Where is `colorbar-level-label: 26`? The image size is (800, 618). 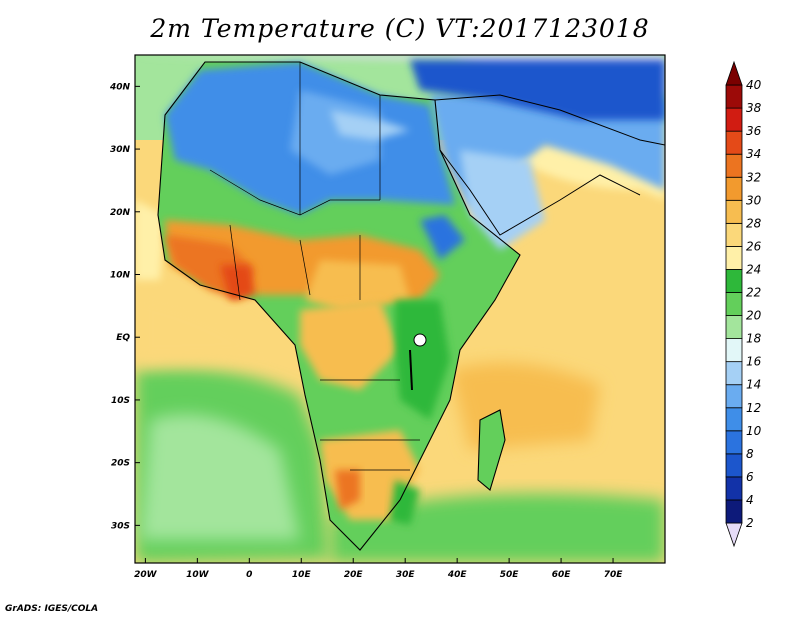
colorbar-level-label: 26 is located at coordinates (754, 246).